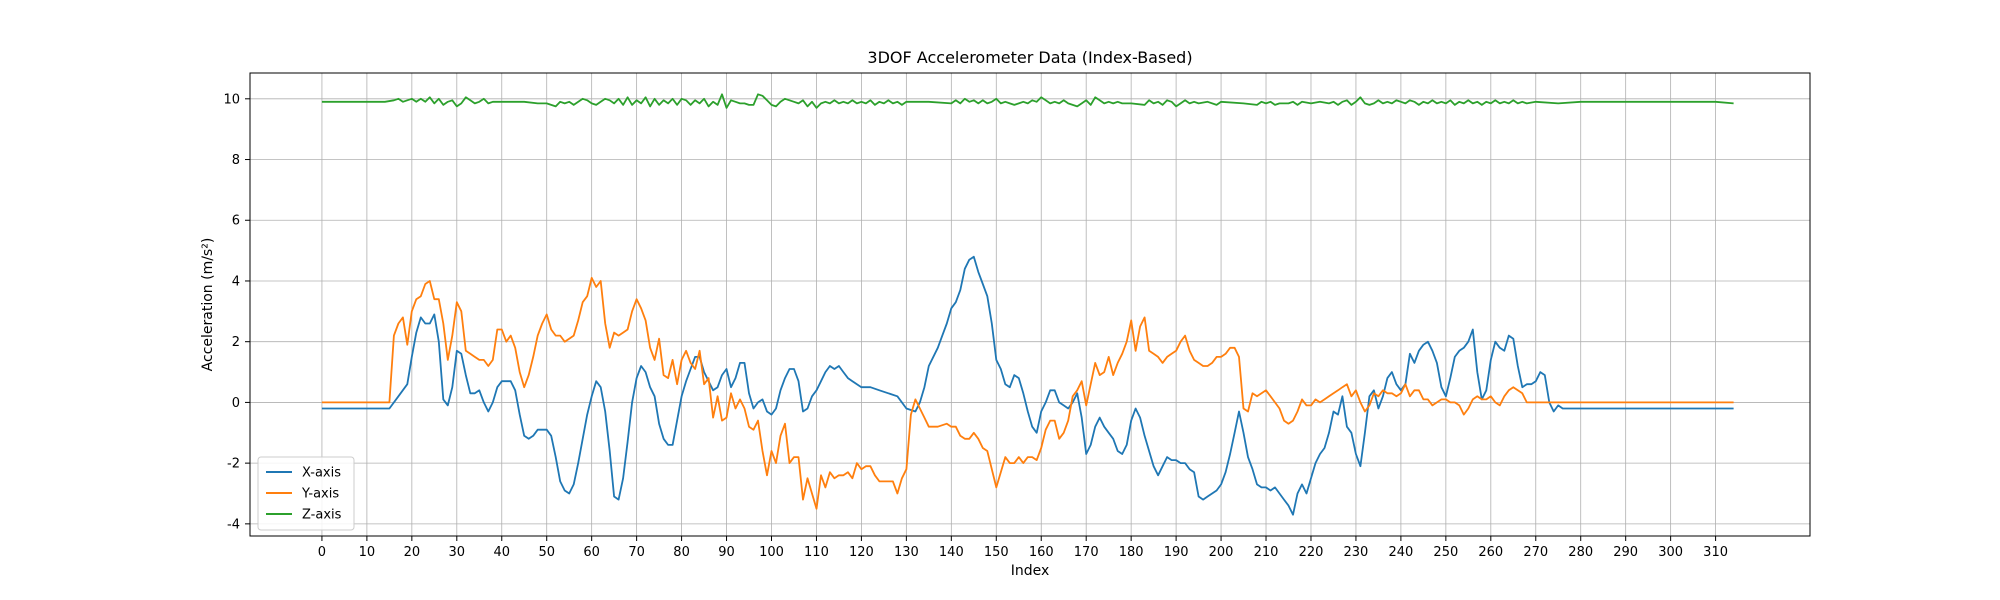 This screenshot has width=2000, height=600. I want to click on x-tick-label: 200, so click(1221, 552).